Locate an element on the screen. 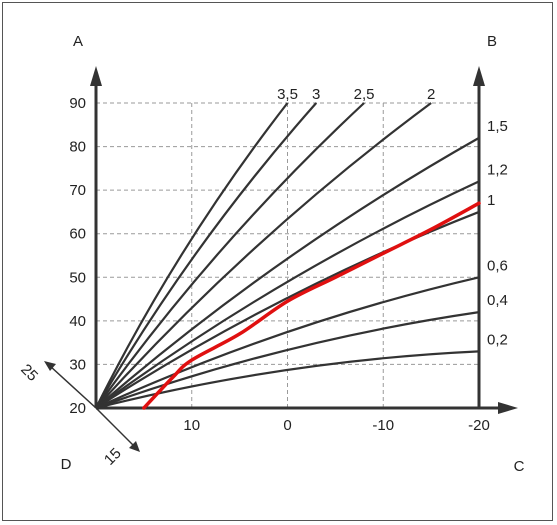  series-label: 0,2 is located at coordinates (497, 339).